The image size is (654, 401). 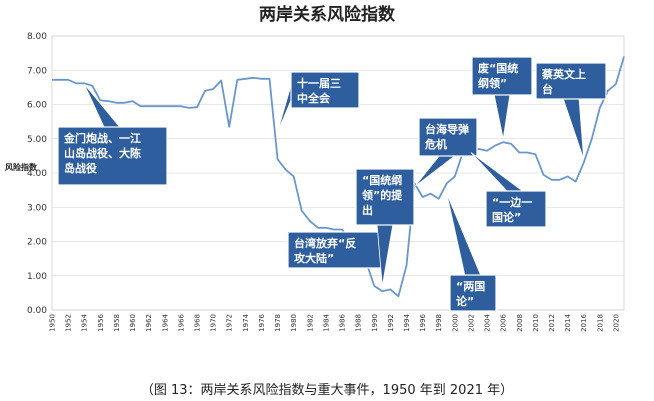 I want to click on x-tick-label: 1968, so click(x=198, y=323).